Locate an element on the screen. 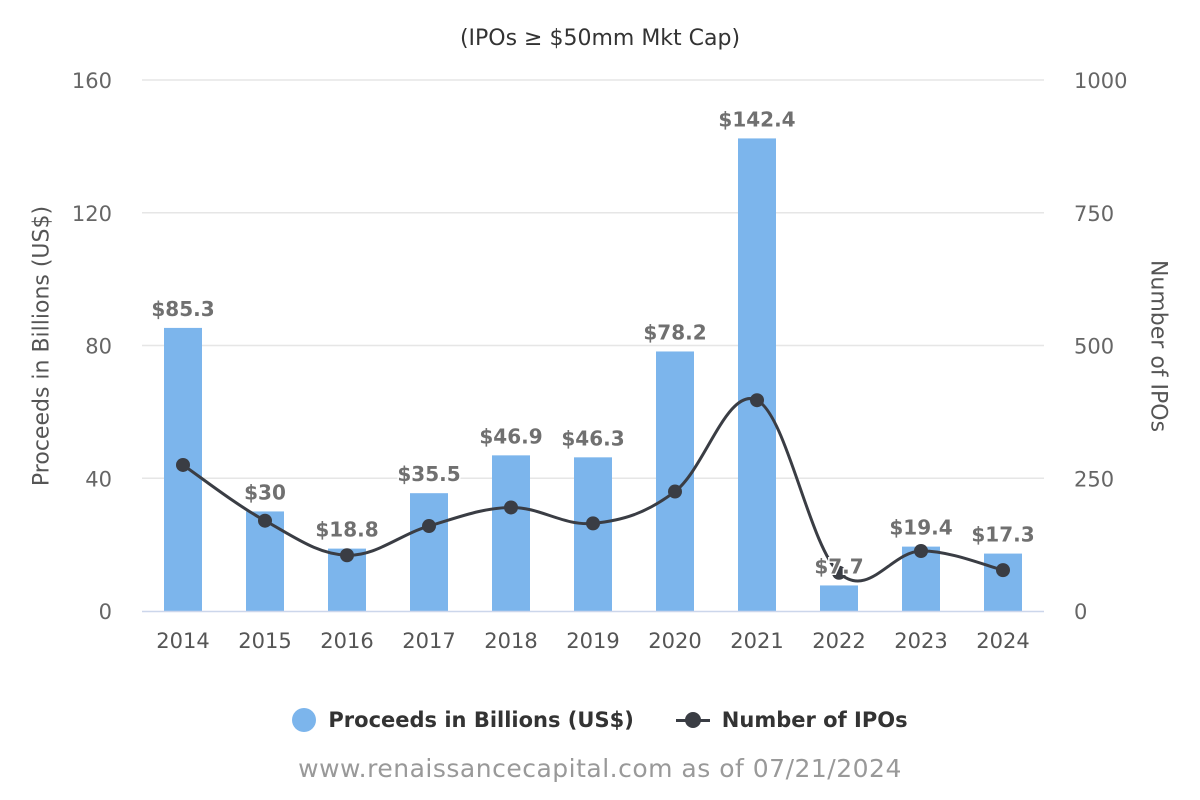  x-tick-label: 2017 is located at coordinates (428, 641).